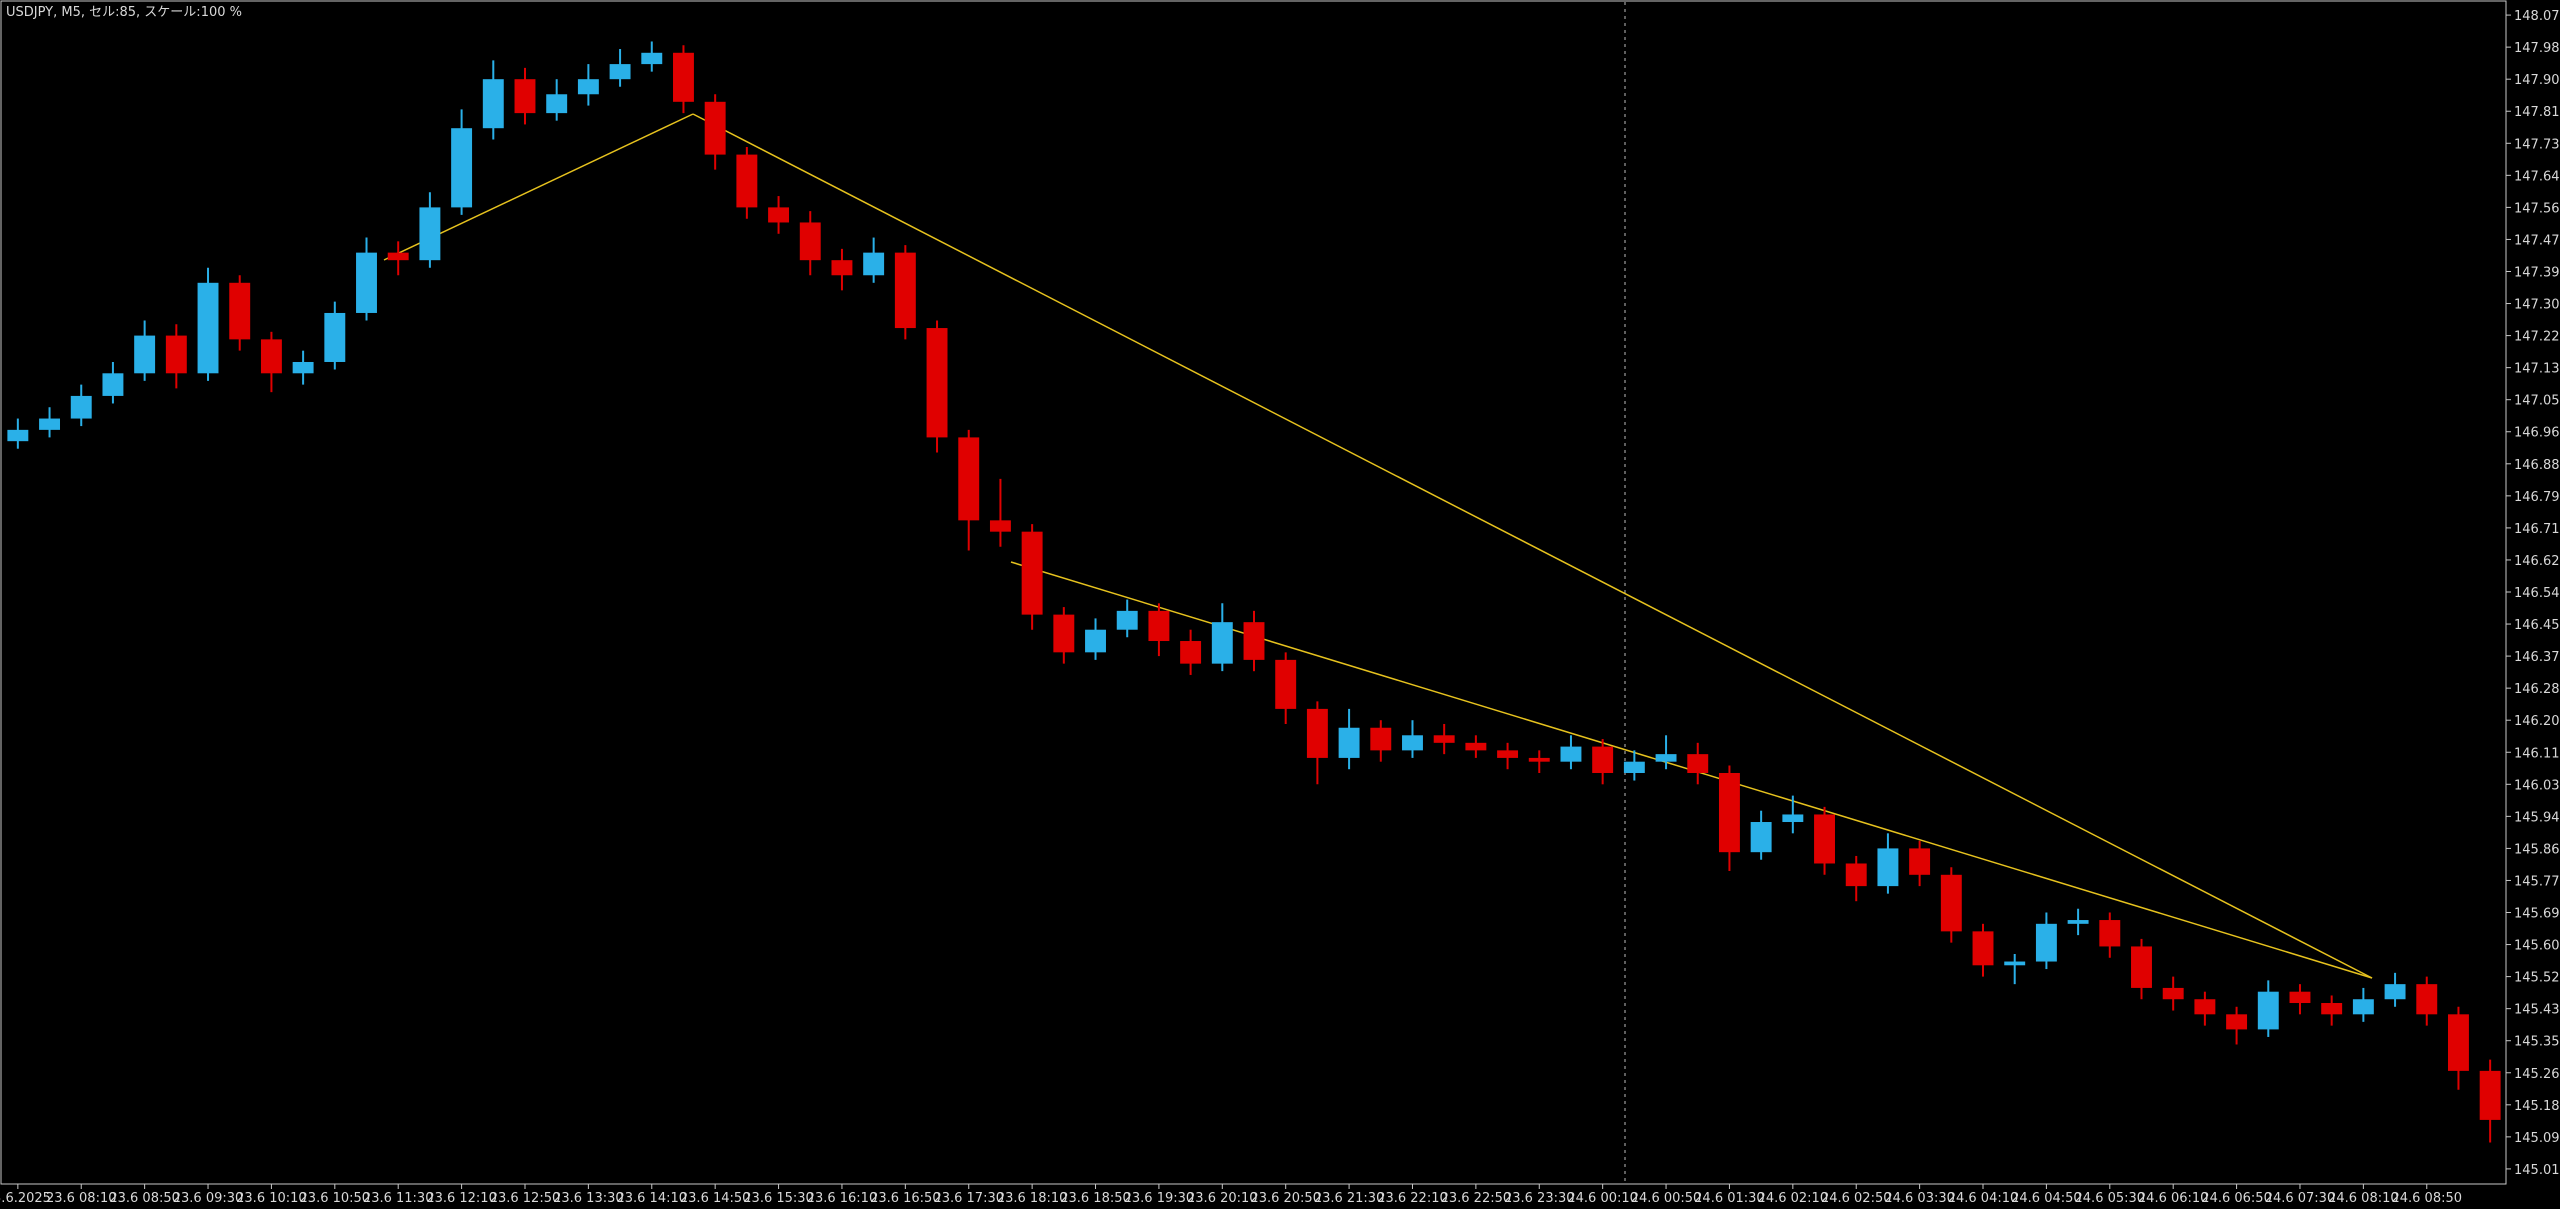 The height and width of the screenshot is (1209, 2560). What do you see at coordinates (1285, 1198) in the screenshot?
I see `x-tick-label: 23.6 20:50` at bounding box center [1285, 1198].